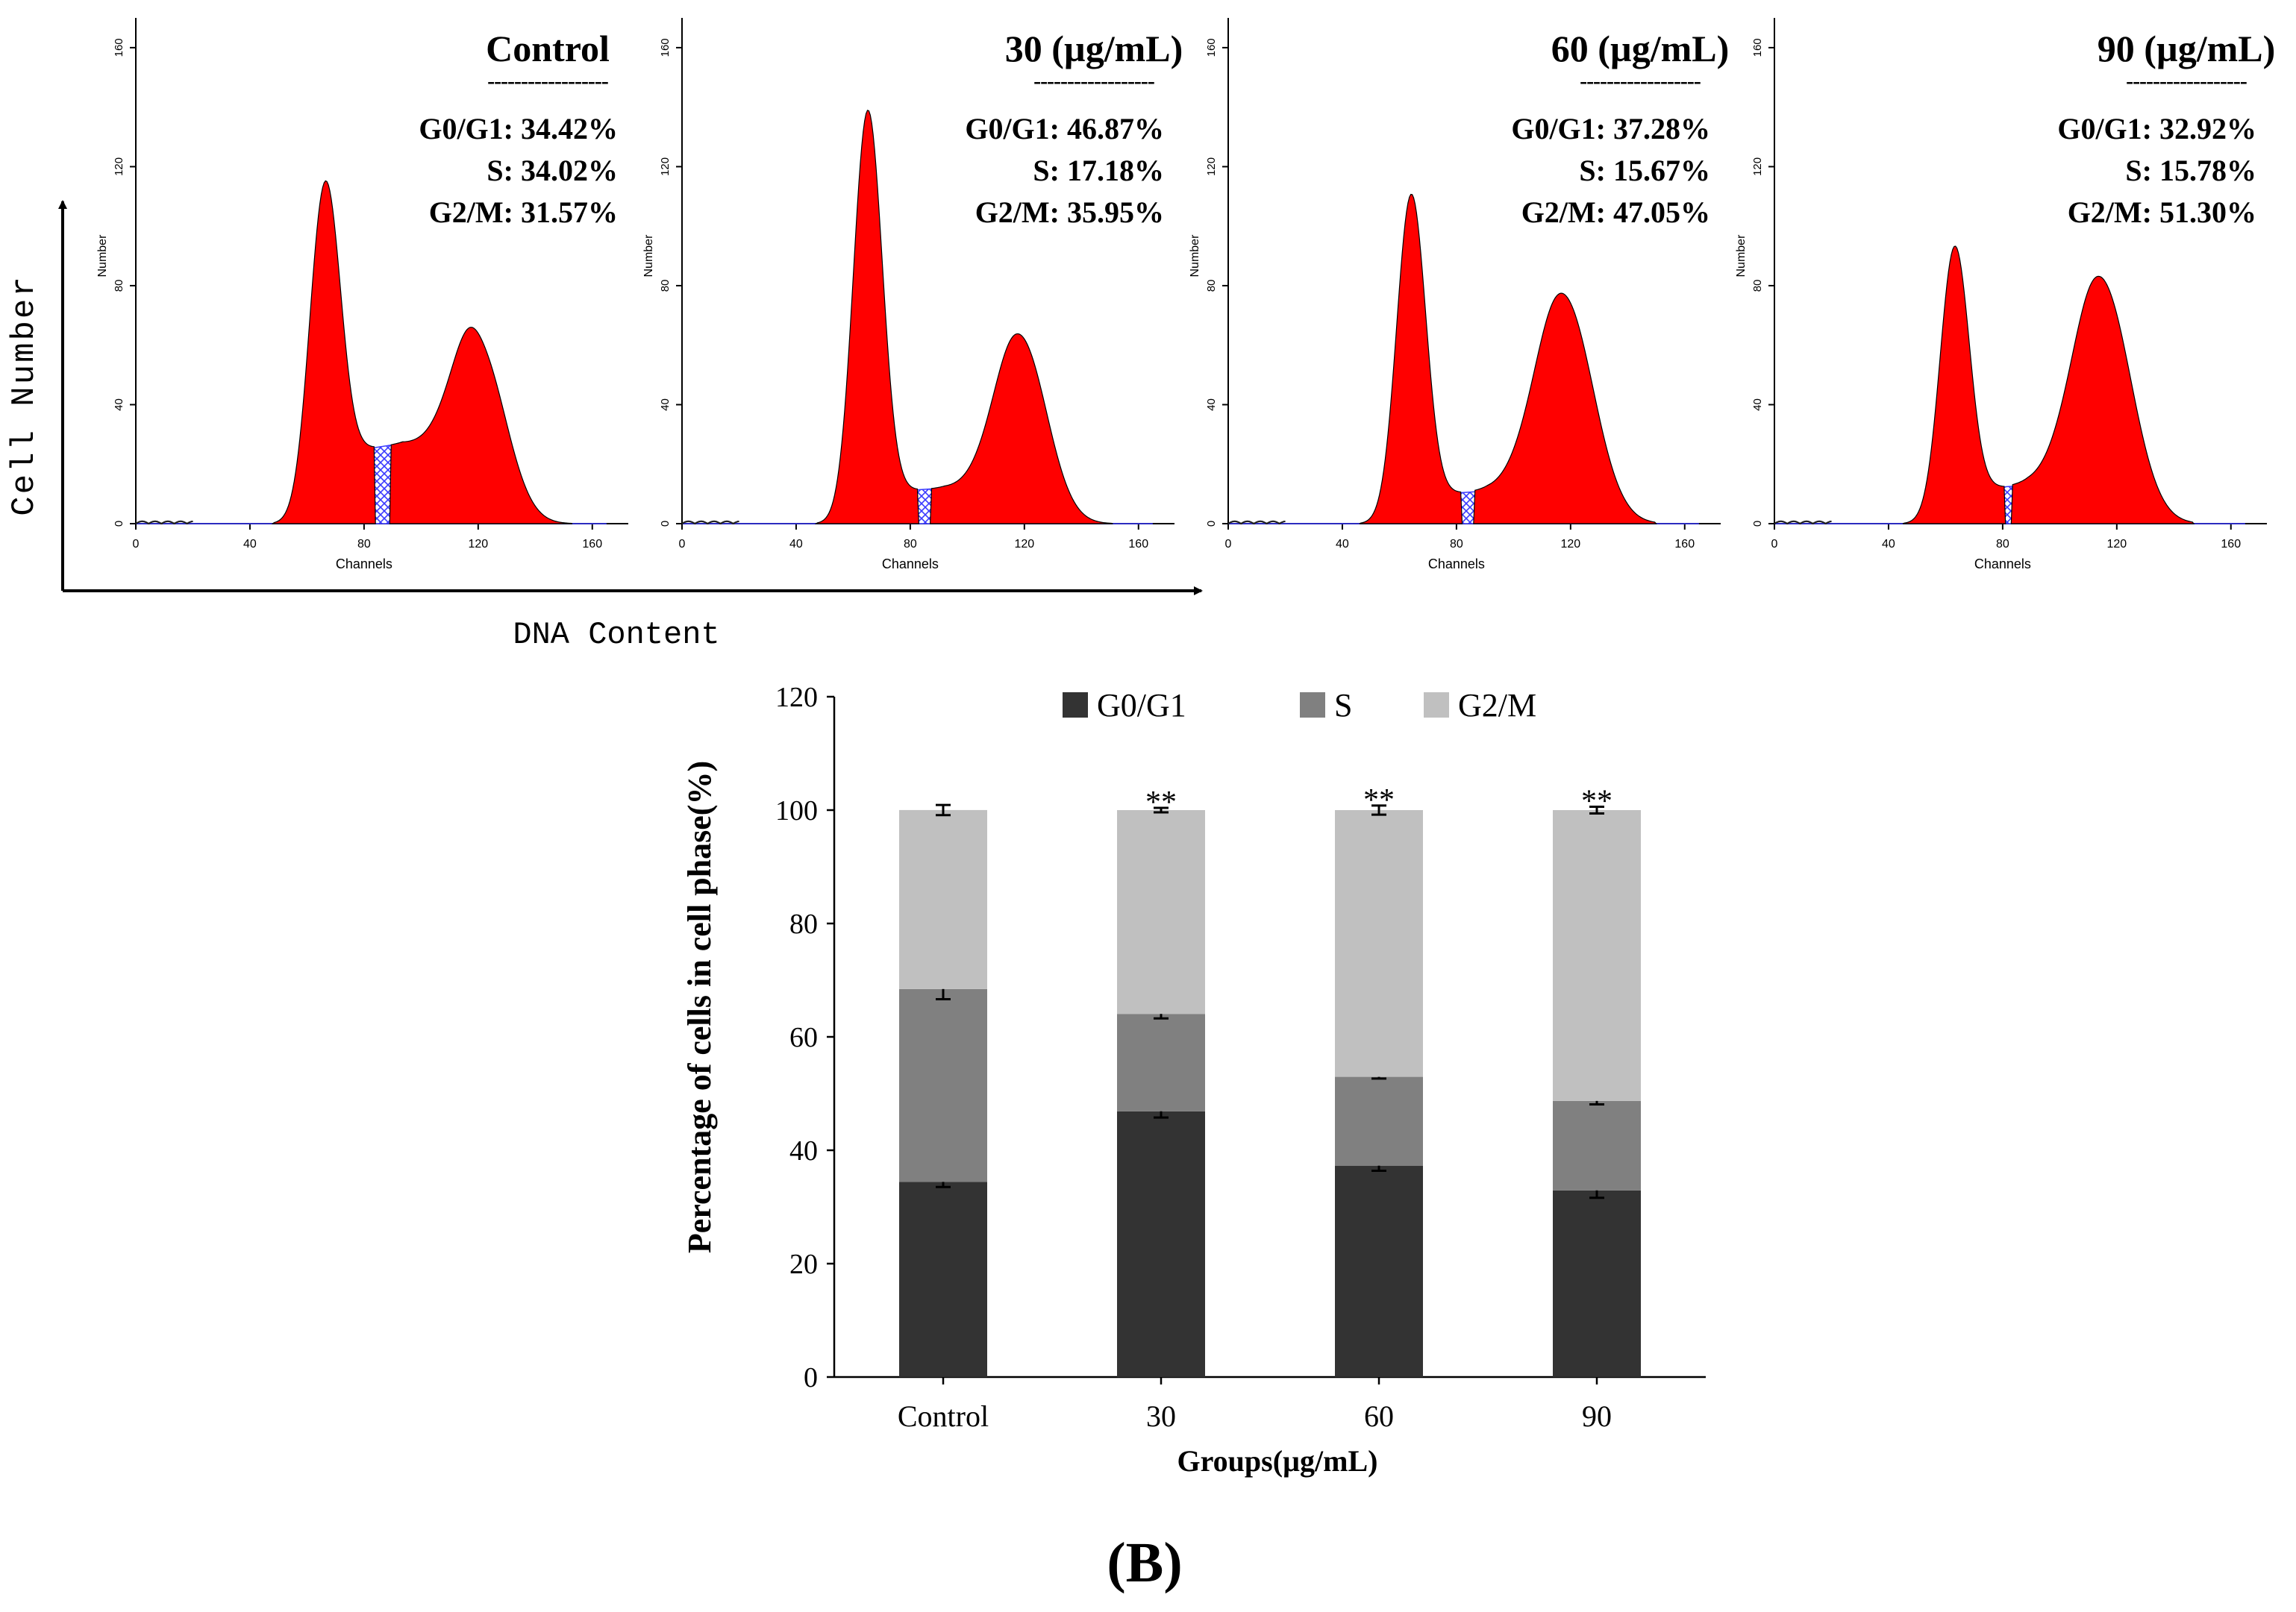 The image size is (2296, 1612). Describe the element at coordinates (700, 1007) in the screenshot. I see `bar-y-axis-label: Percentage of cells in cell phase(%)` at that location.